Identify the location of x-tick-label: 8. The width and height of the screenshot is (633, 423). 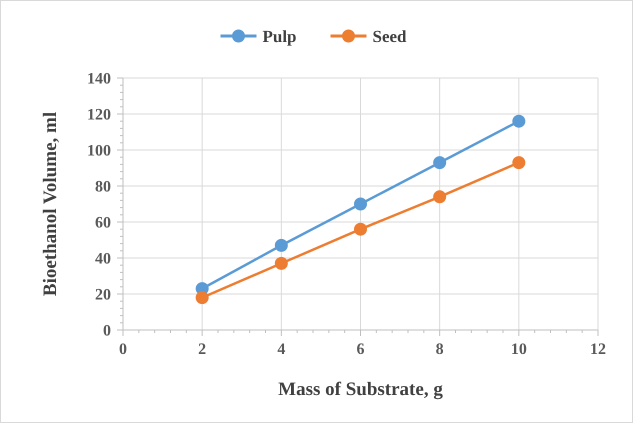
(440, 349).